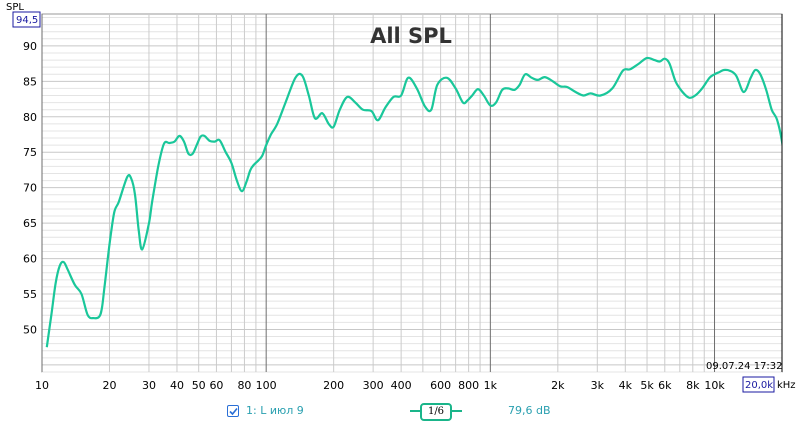 This screenshot has width=800, height=425. What do you see at coordinates (42, 385) in the screenshot?
I see `x-tick-label: 10` at bounding box center [42, 385].